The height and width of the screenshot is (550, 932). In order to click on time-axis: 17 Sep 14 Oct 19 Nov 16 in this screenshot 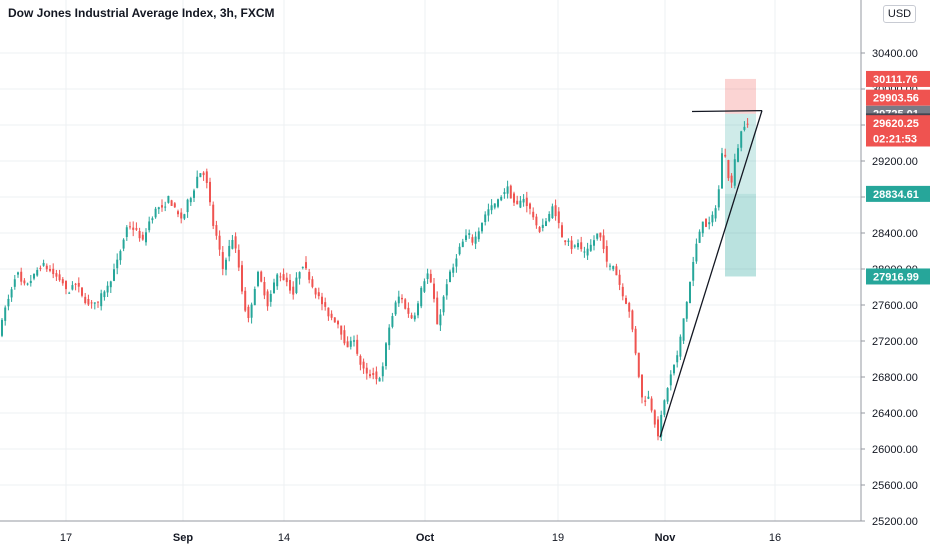, I will do `click(420, 538)`.